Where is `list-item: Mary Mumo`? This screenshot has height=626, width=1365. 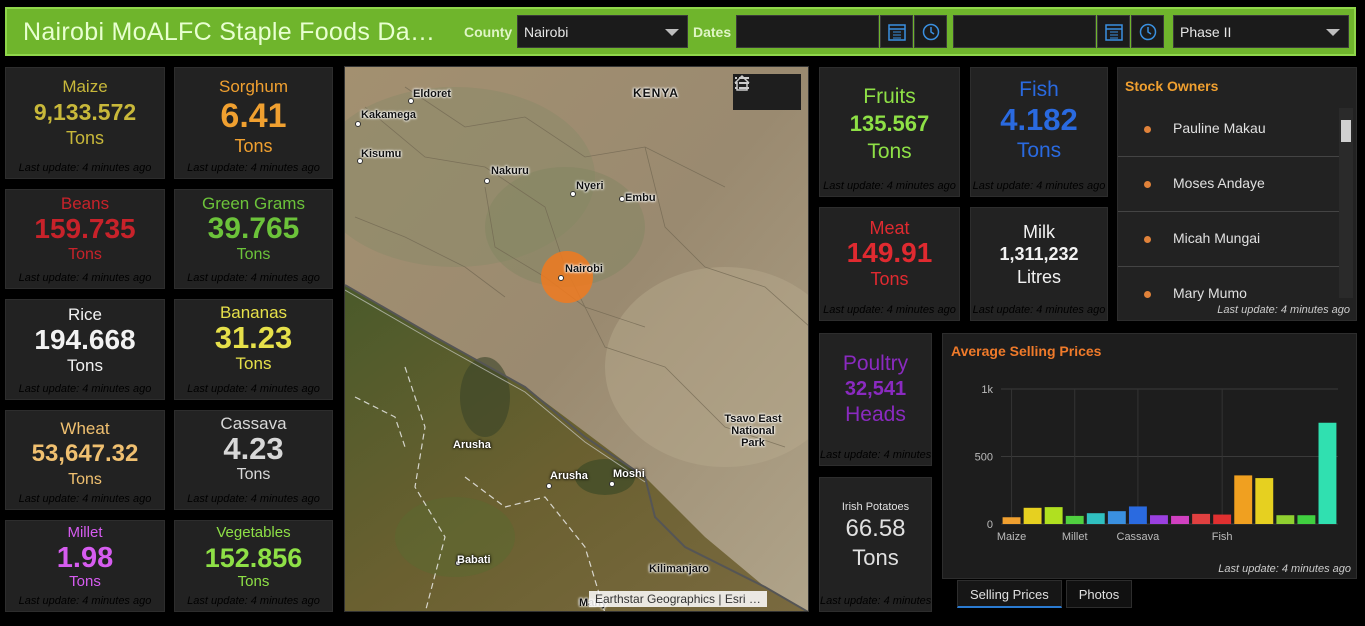 list-item: Mary Mumo is located at coordinates (1229, 293).